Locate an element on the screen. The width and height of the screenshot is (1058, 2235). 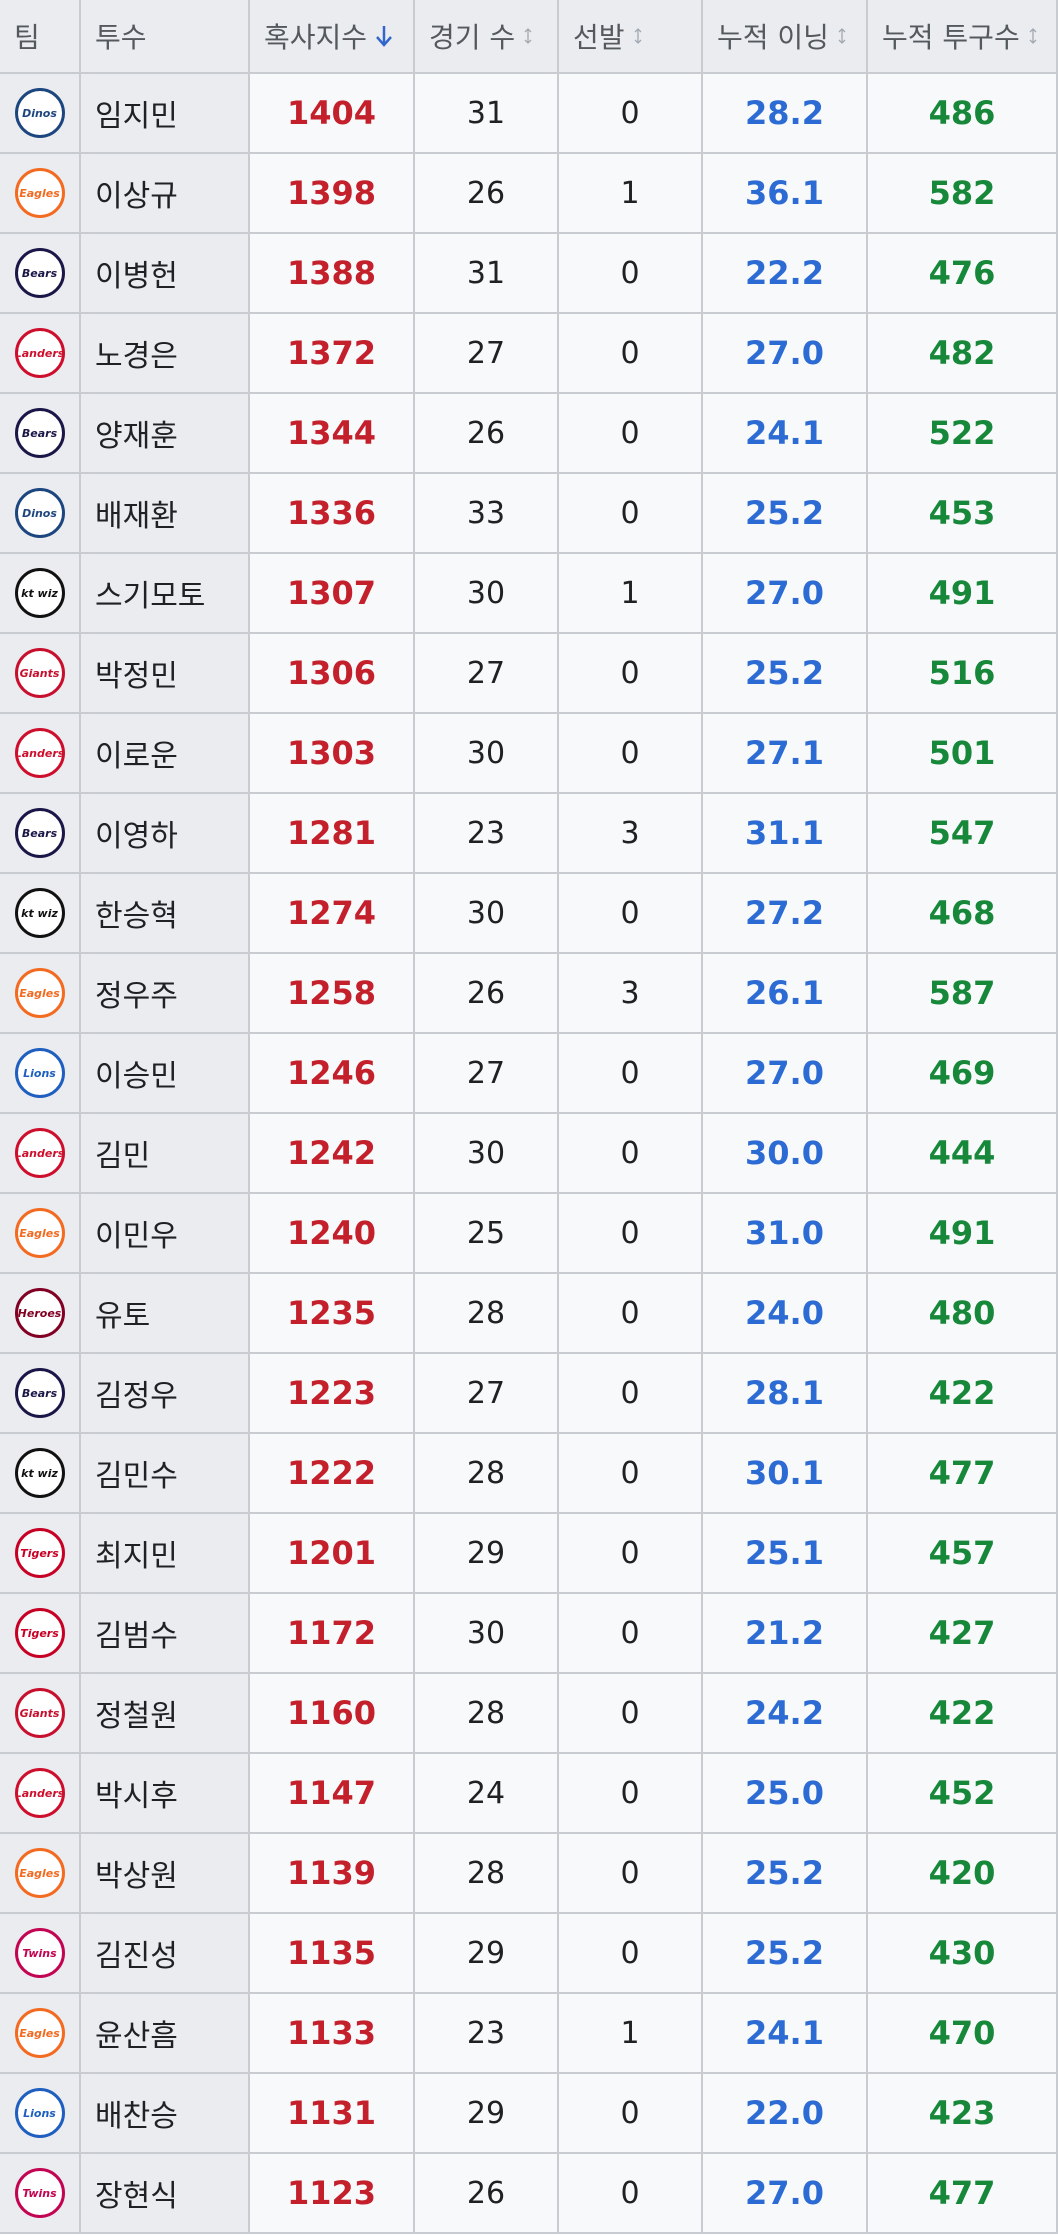
pitches-cell: 480 is located at coordinates (963, 1314).